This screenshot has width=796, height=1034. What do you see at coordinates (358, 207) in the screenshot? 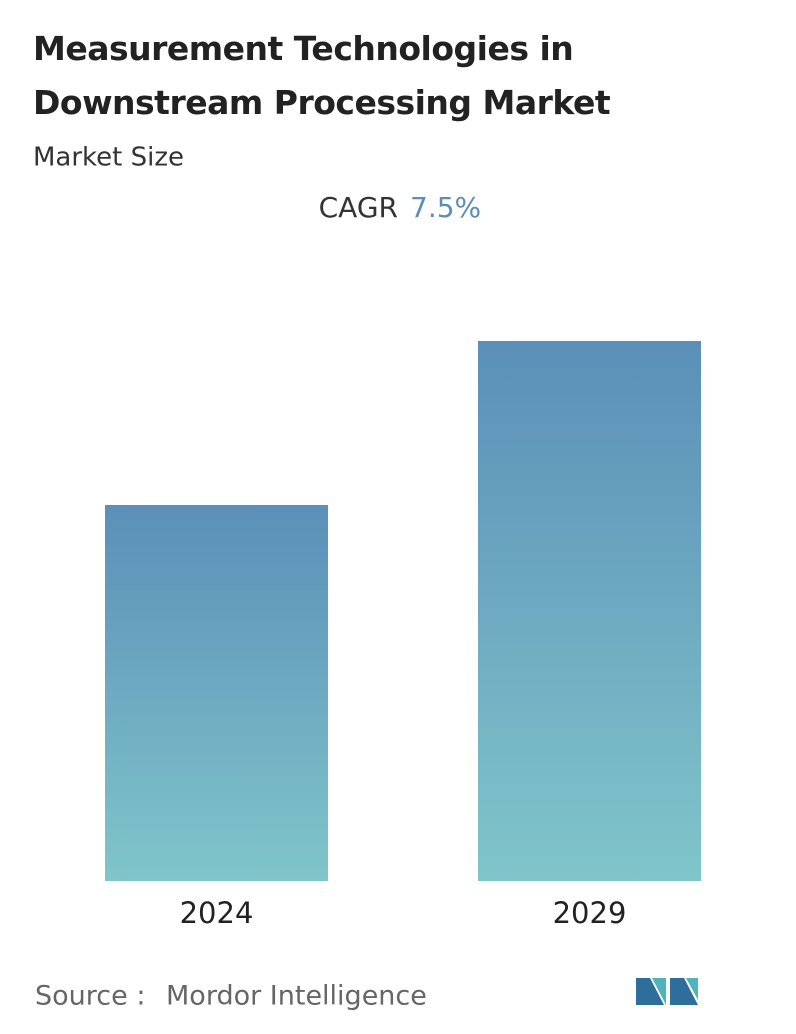
I see `cagr-title: CAGR` at bounding box center [358, 207].